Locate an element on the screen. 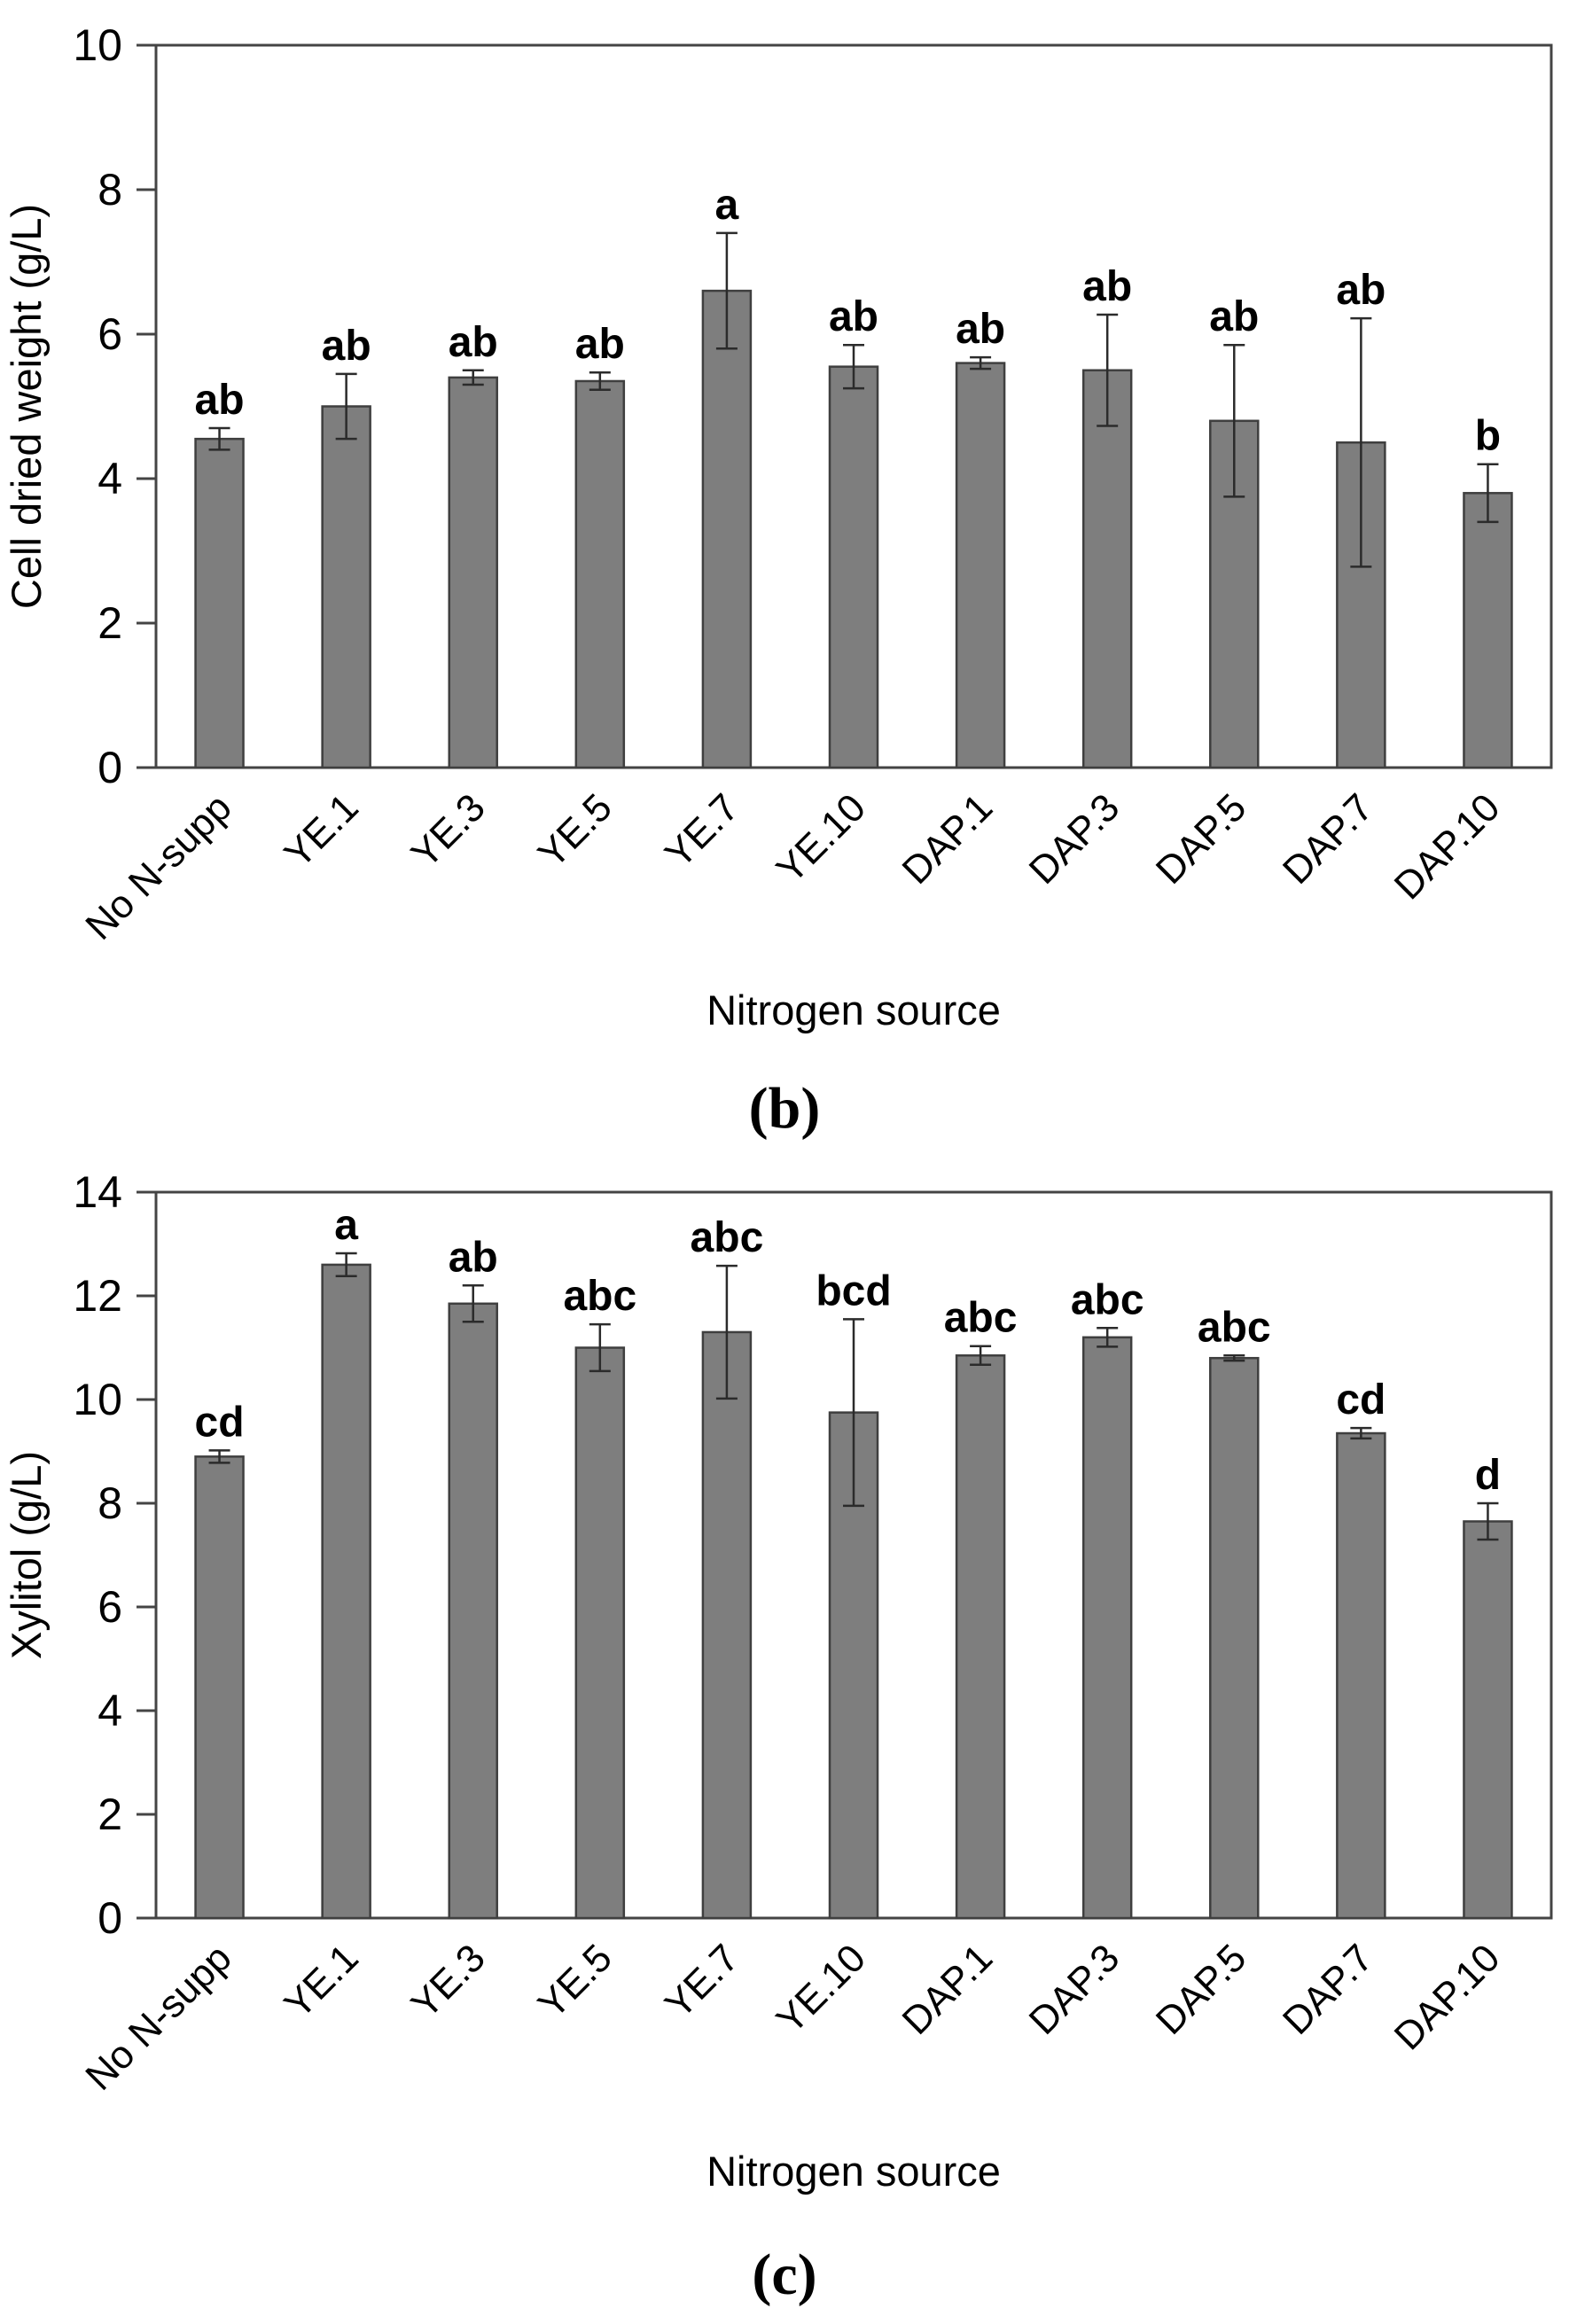  panel-b-caption: (b) is located at coordinates (784, 1108).